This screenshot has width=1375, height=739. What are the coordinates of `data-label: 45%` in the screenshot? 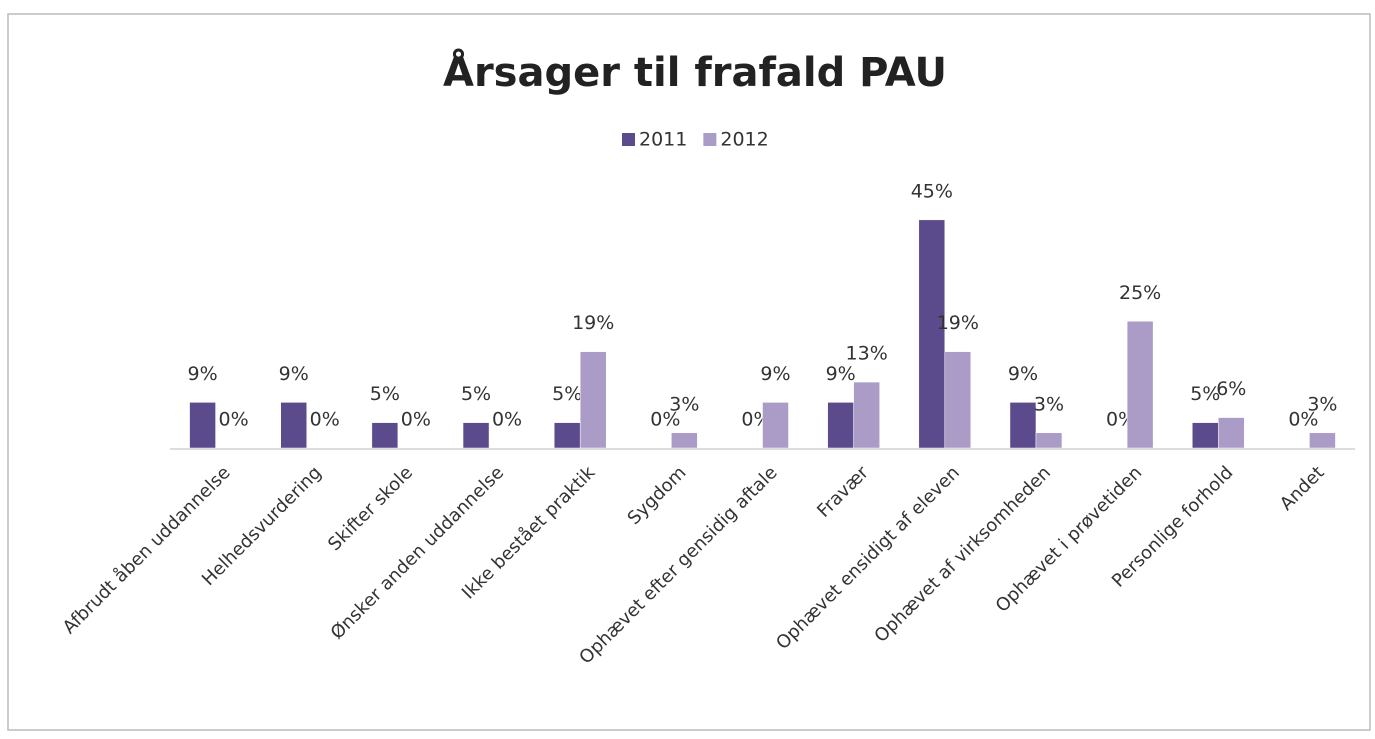 It's located at (932, 191).